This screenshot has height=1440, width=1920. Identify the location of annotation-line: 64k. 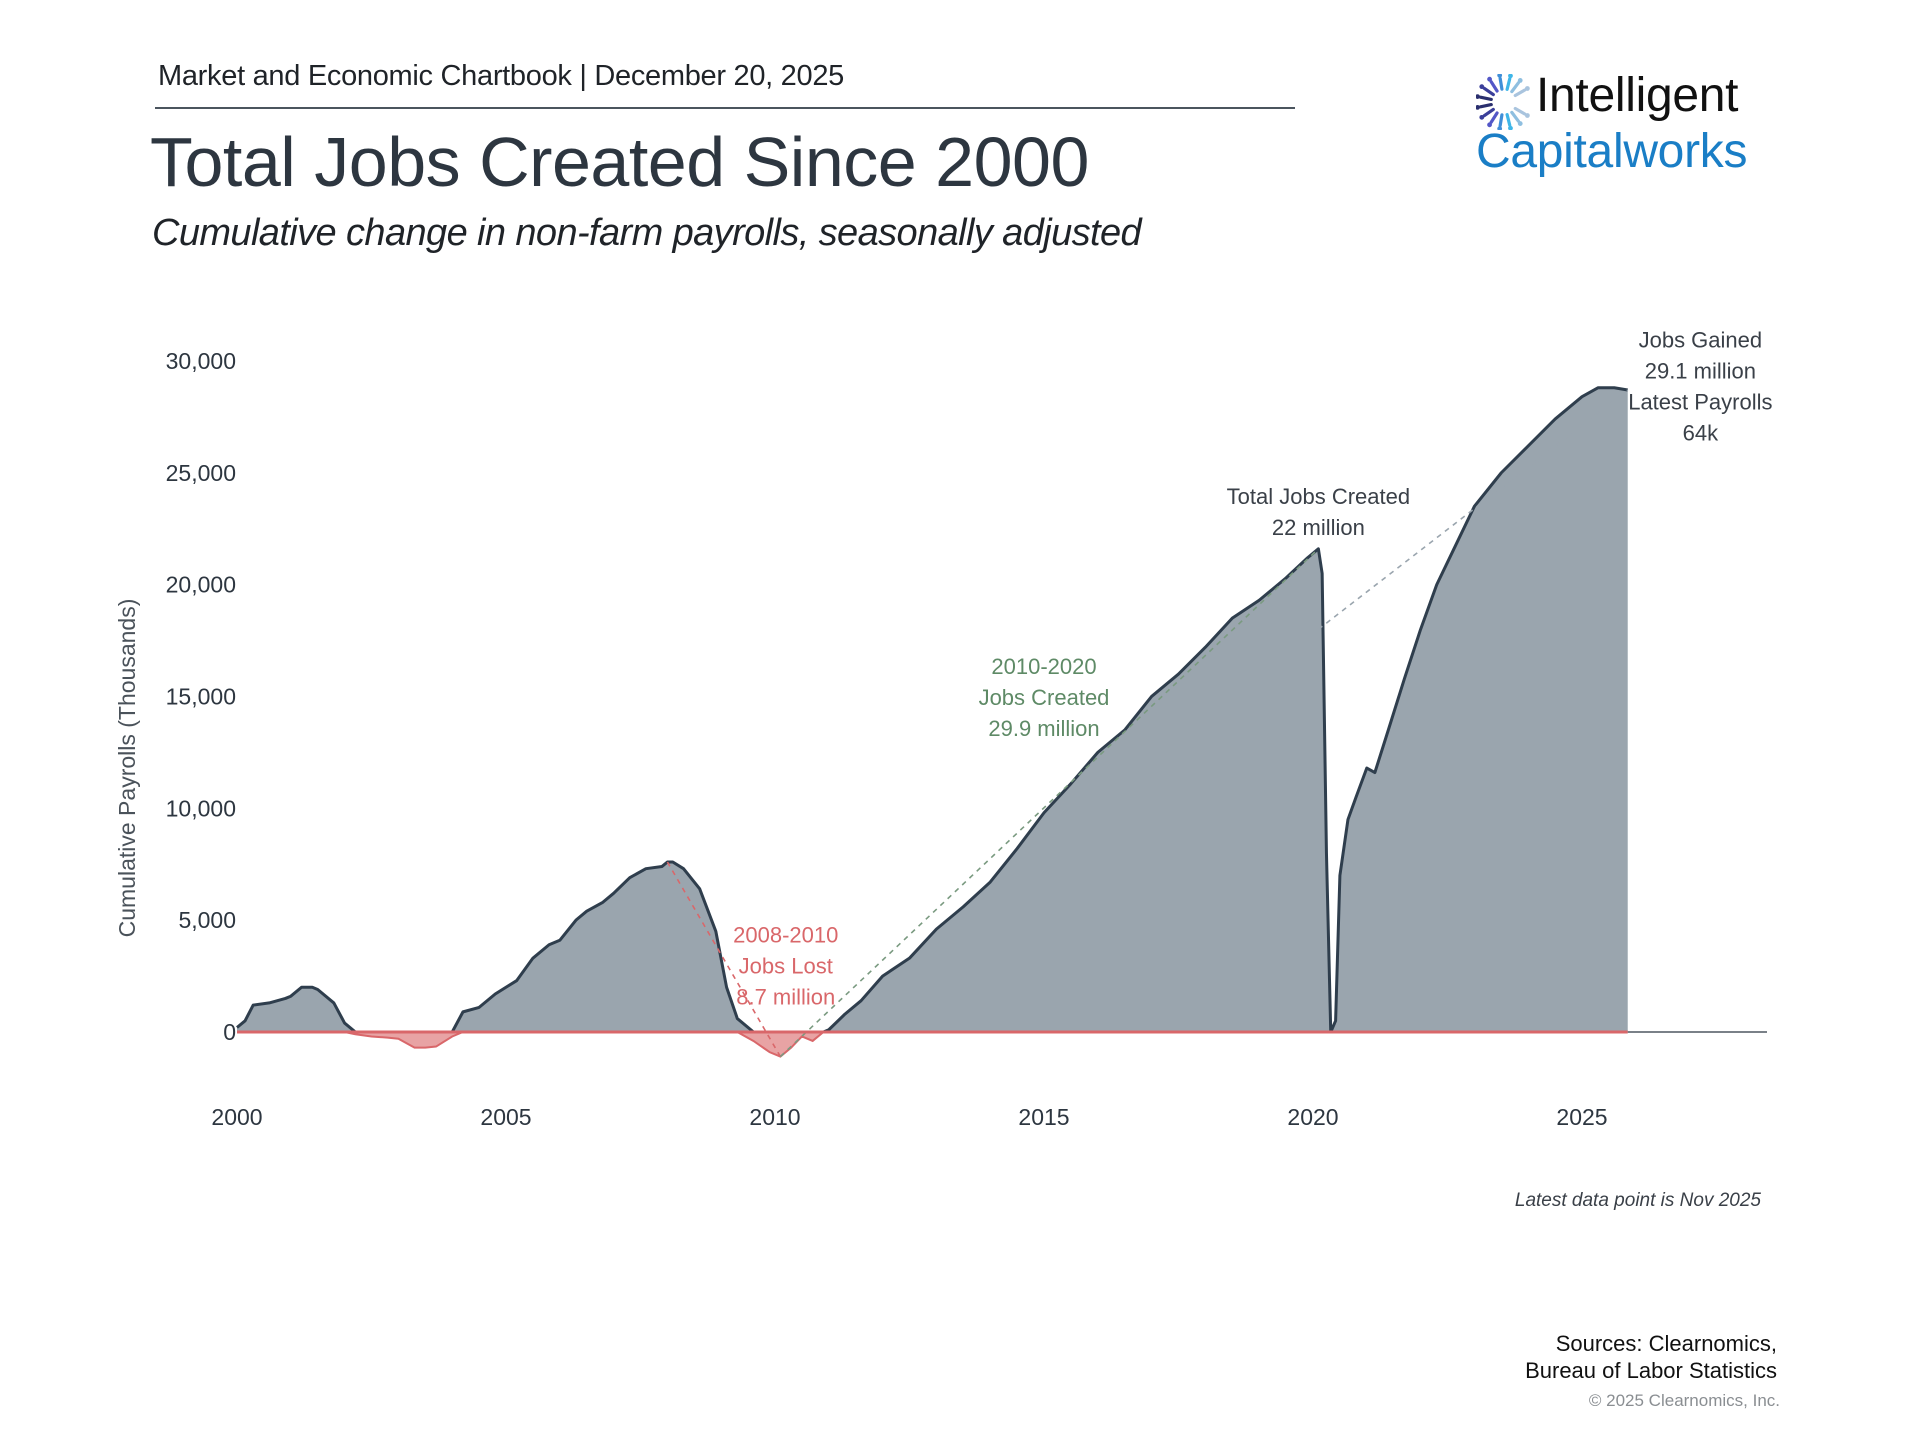
(1701, 432).